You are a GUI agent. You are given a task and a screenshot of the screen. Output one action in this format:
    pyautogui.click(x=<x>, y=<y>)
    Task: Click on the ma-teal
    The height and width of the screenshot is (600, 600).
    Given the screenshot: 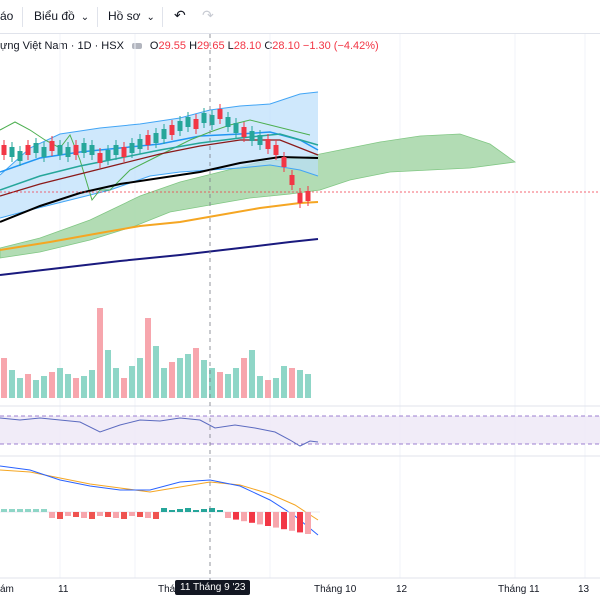 What is the action you would take?
    pyautogui.click(x=159, y=162)
    